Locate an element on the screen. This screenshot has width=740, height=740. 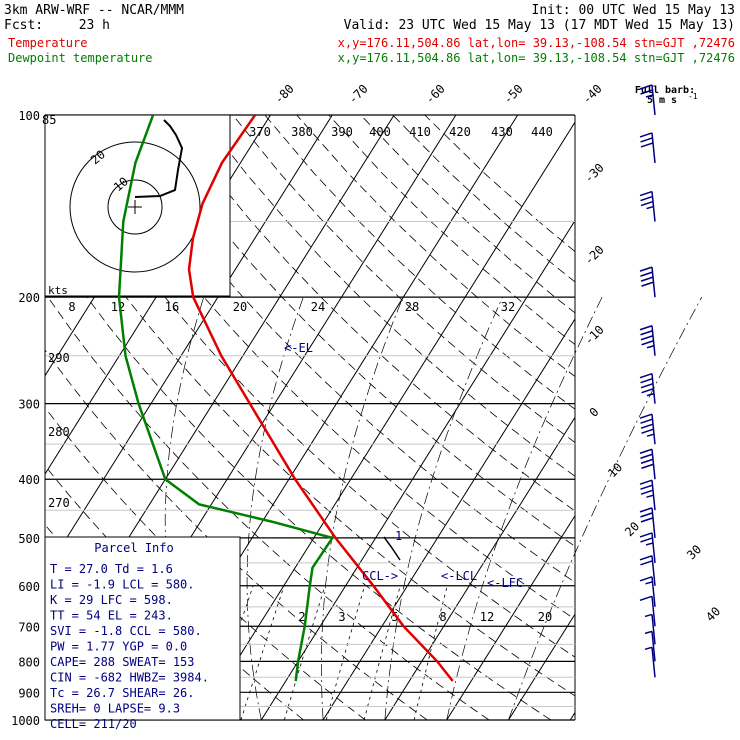
wind-barbs is located at coordinates (647, 381).